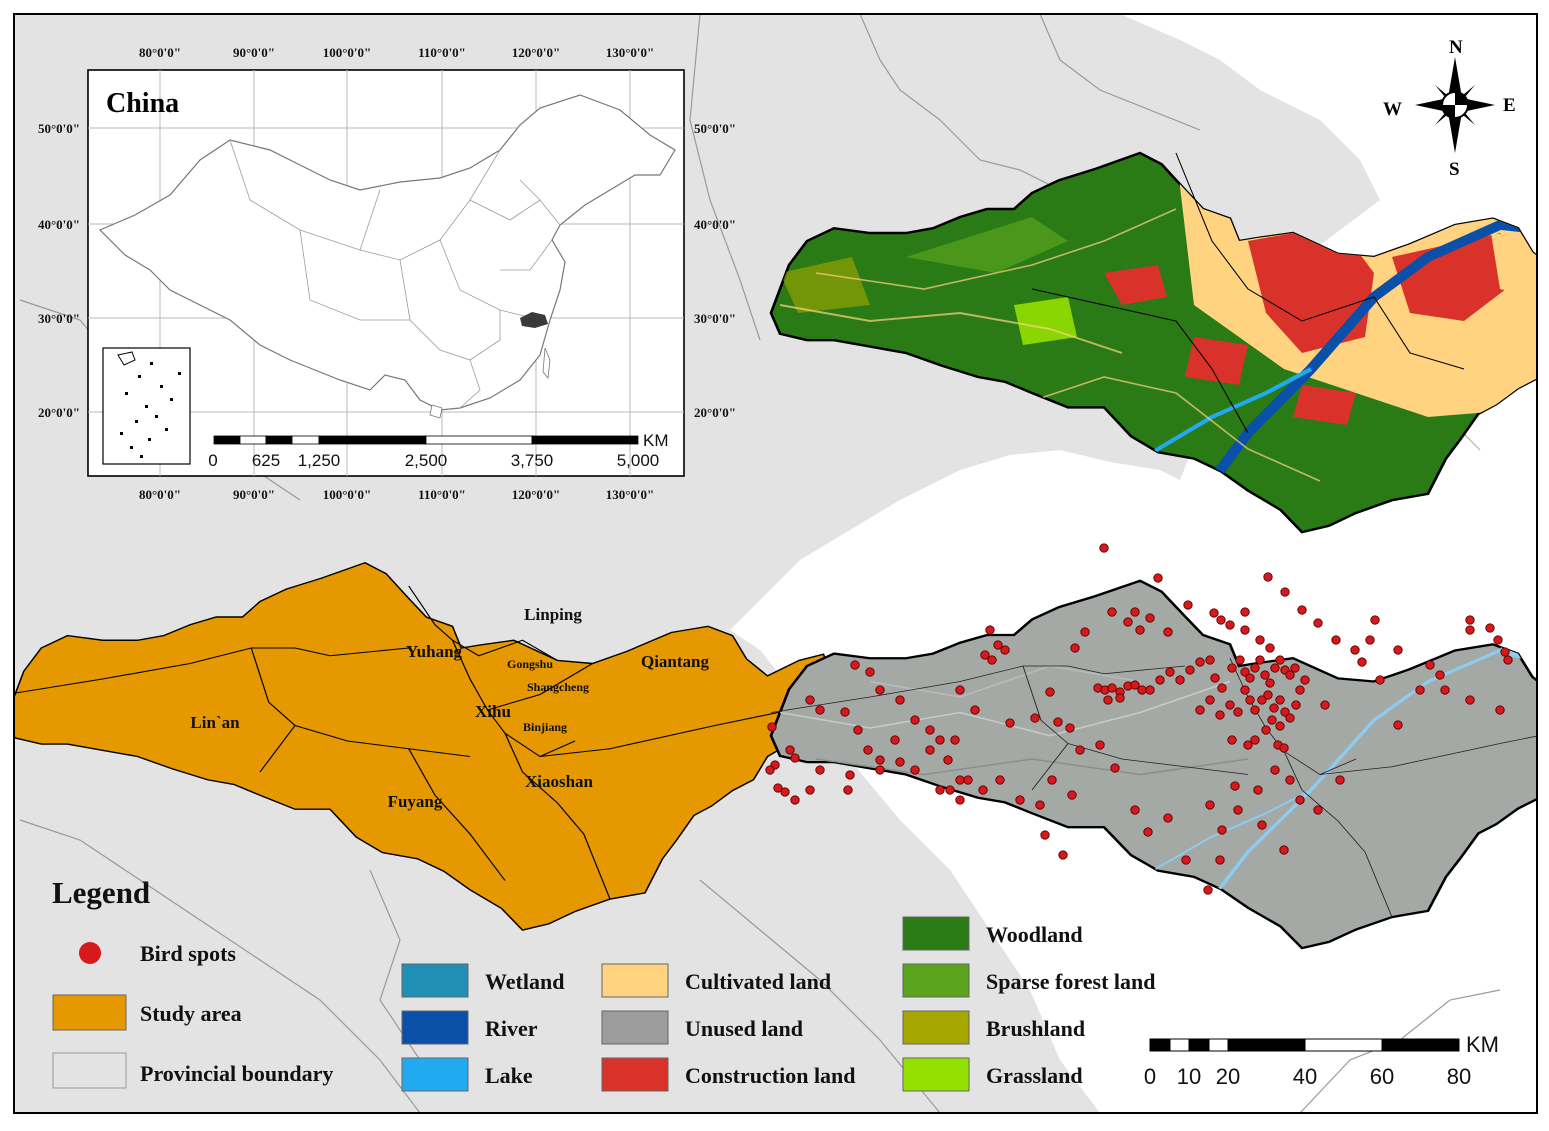 The height and width of the screenshot is (1131, 1549). Describe the element at coordinates (1158, 796) in the screenshot. I see `imagery-texture` at that location.